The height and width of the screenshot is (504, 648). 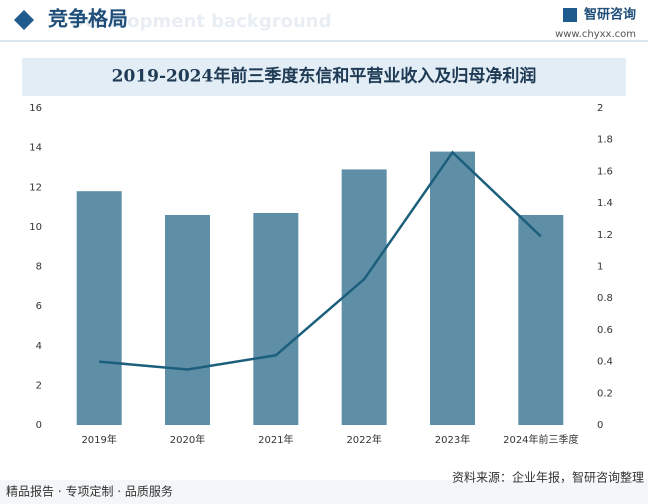 What do you see at coordinates (39, 346) in the screenshot?
I see `y-tick-label: 4` at bounding box center [39, 346].